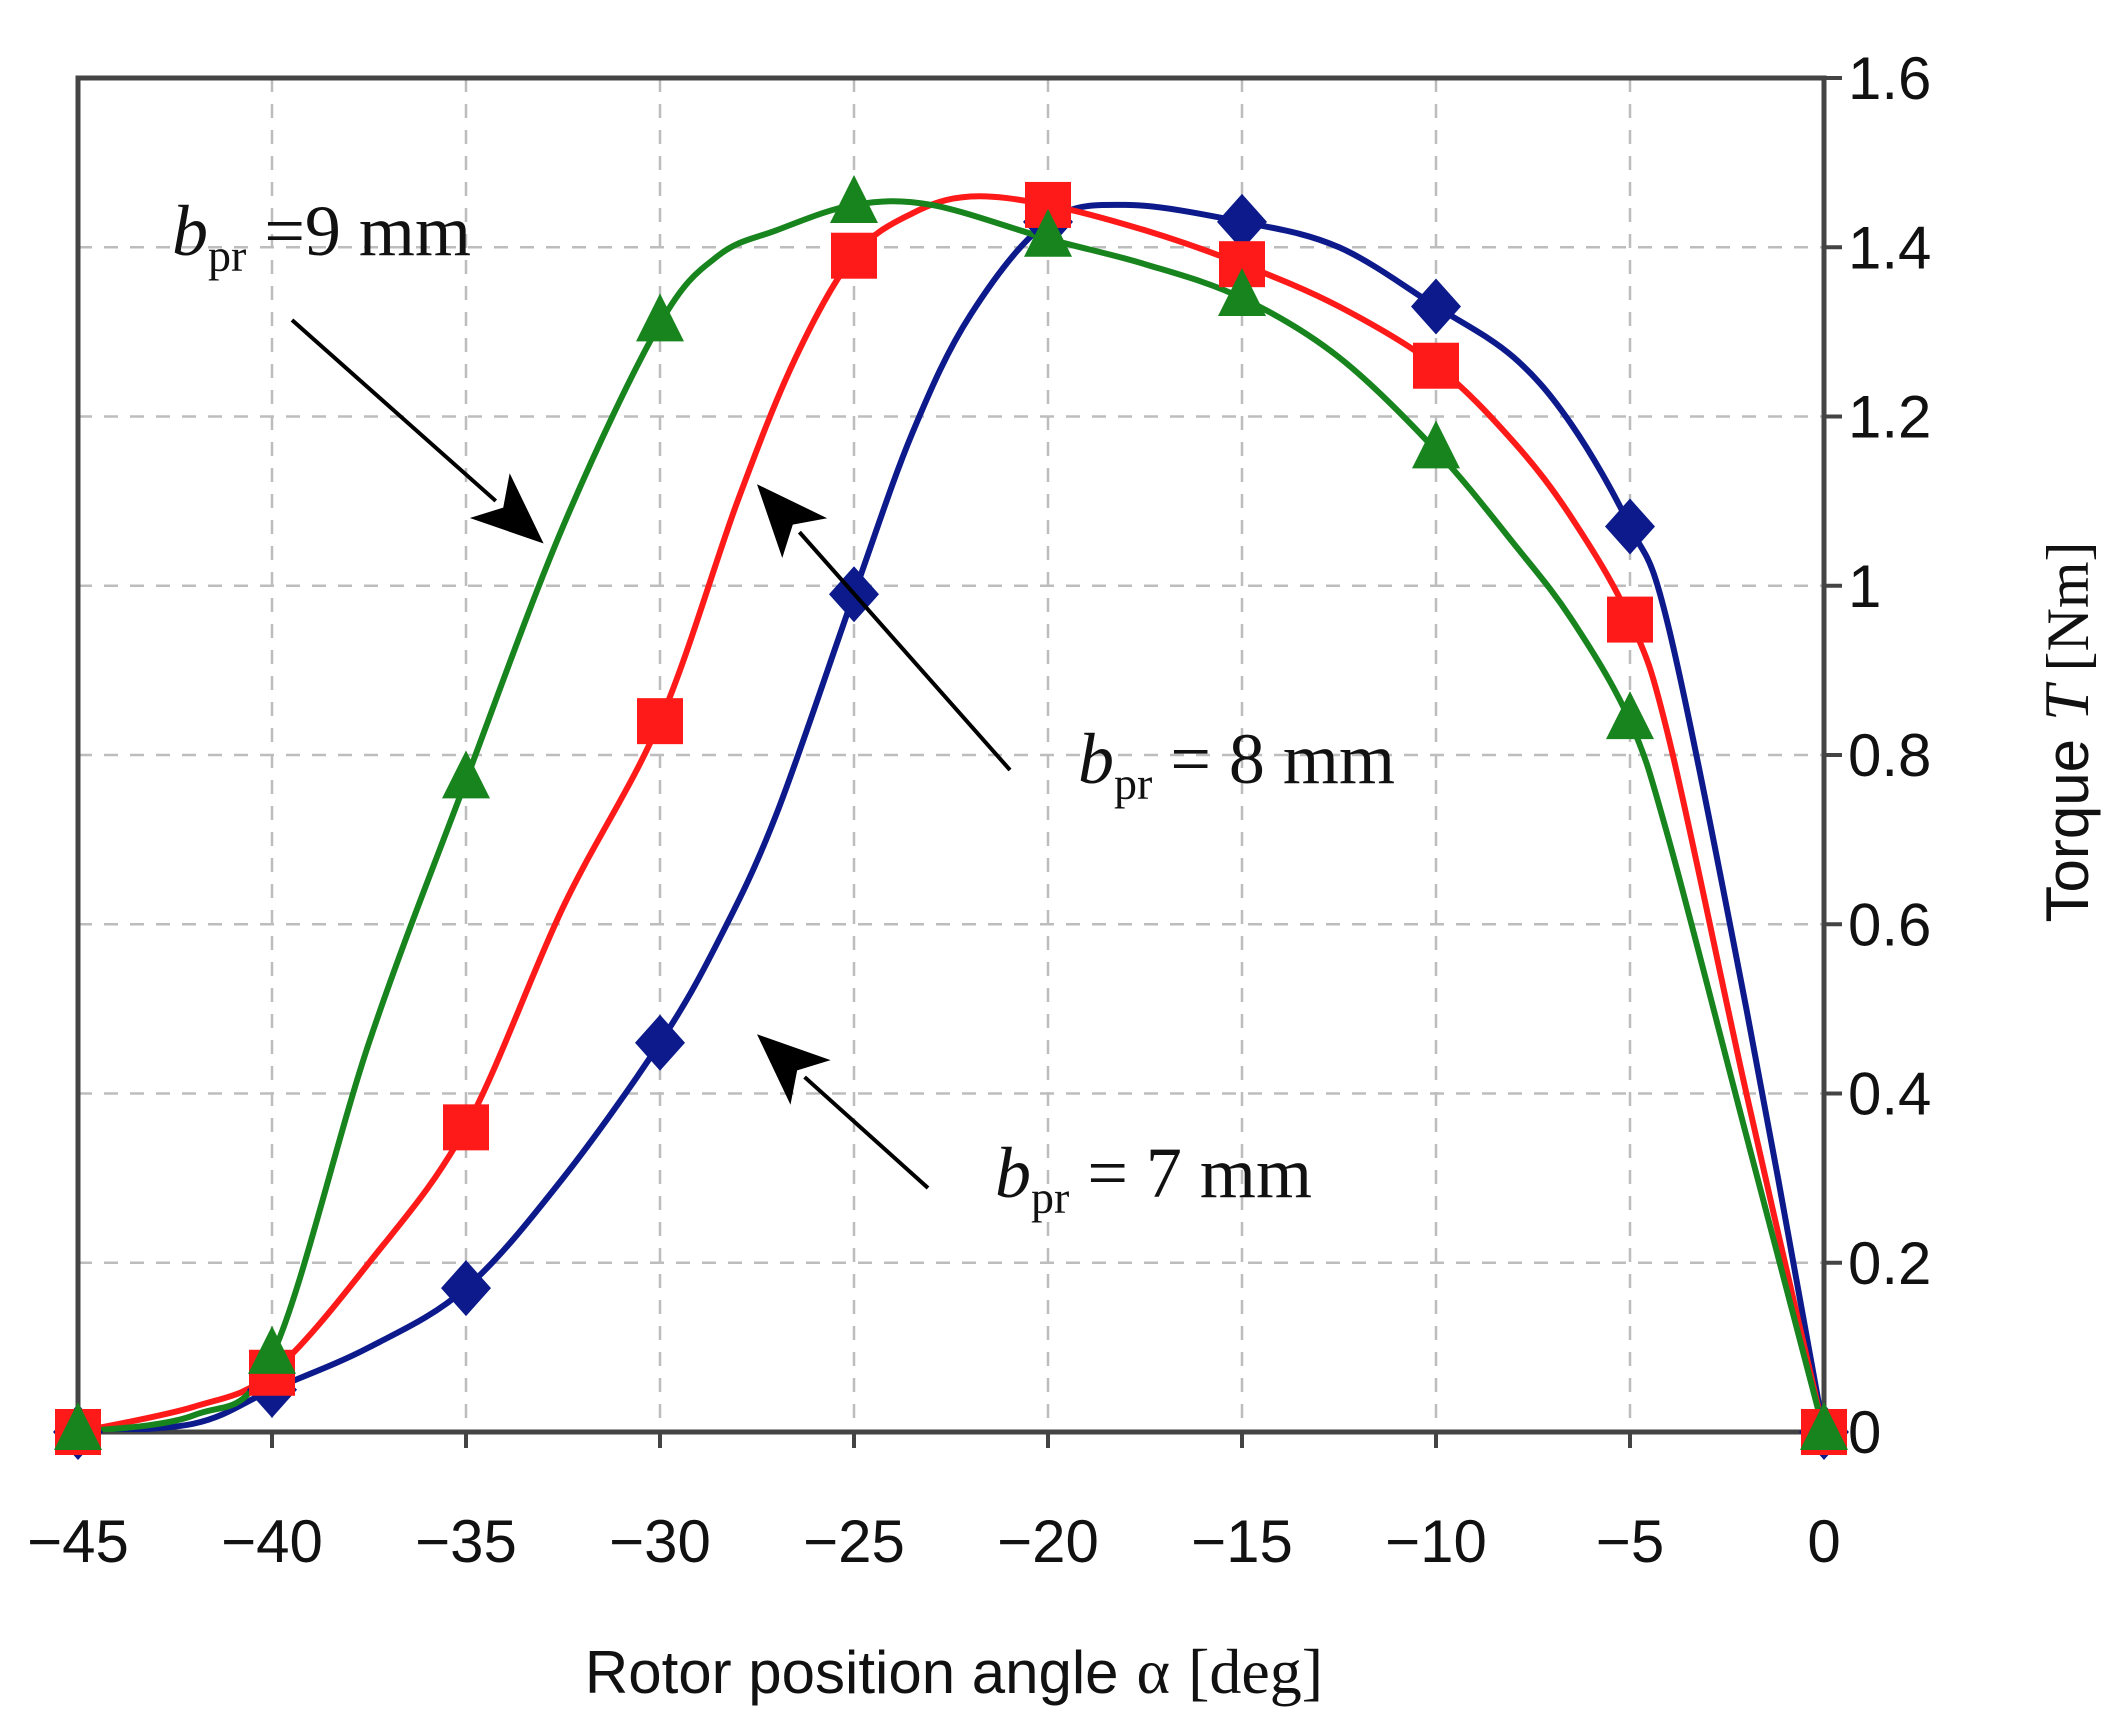  I want to click on y-axis-symbol: T, so click(2066, 701).